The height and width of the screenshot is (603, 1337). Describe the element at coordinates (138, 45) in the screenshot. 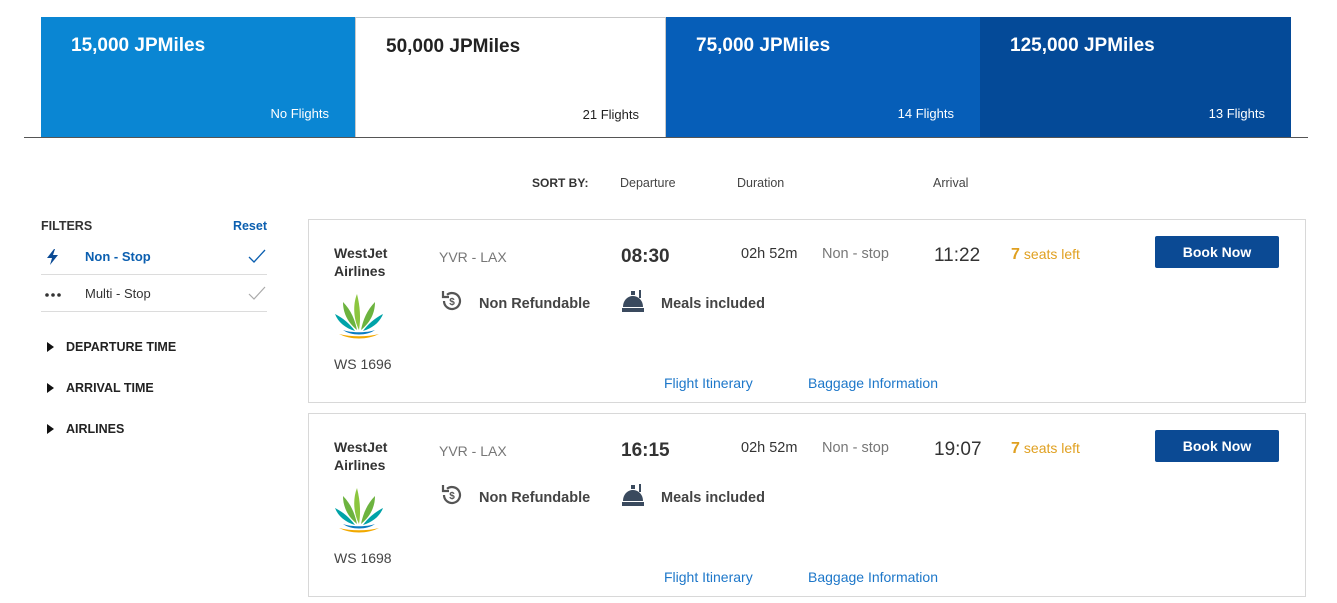

I see `tab-title: 15,000 JPMiles` at that location.